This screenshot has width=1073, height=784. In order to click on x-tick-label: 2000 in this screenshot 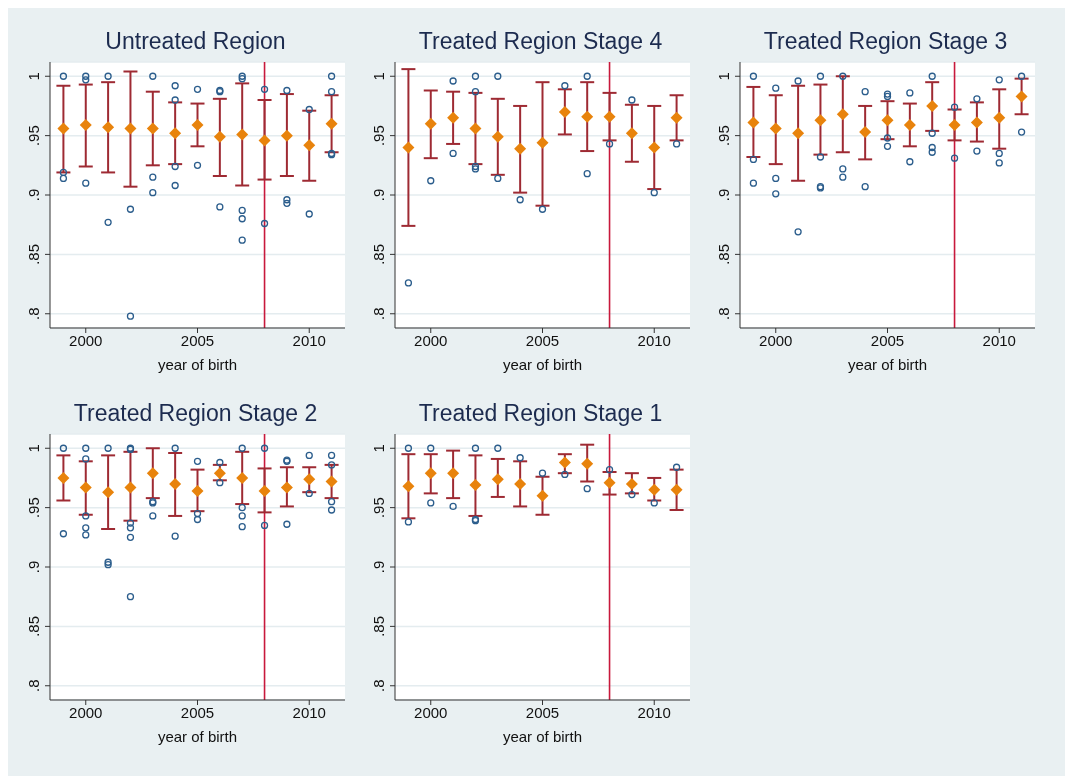, I will do `click(86, 340)`.